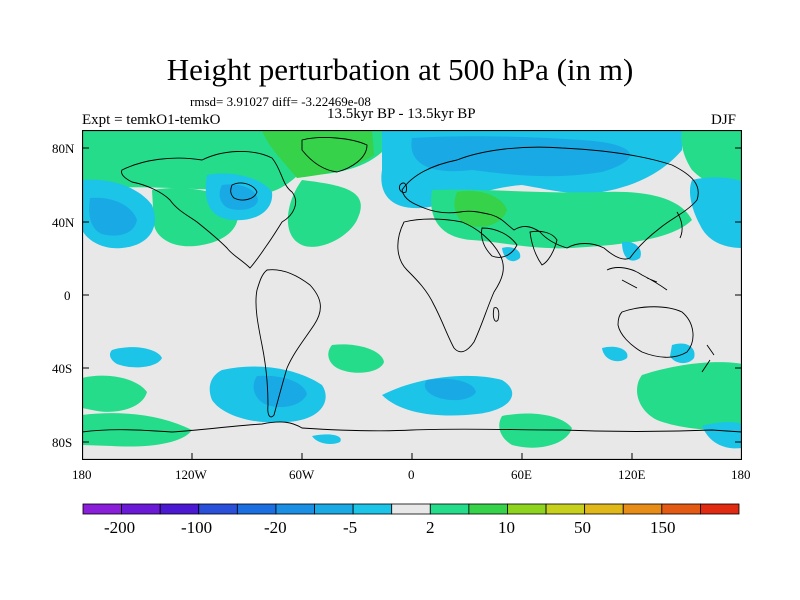 This screenshot has width=800, height=600. Describe the element at coordinates (114, 393) in the screenshot. I see `w-south-pacific-green` at that location.